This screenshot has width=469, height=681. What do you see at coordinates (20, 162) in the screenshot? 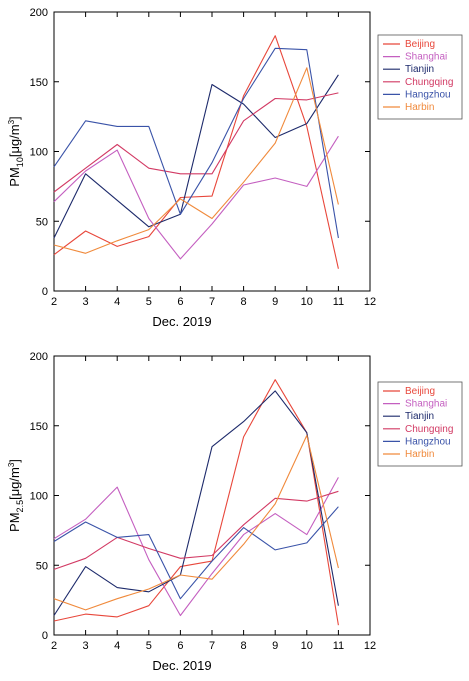
I see `y-axis-title-sub: 10` at bounding box center [20, 162].